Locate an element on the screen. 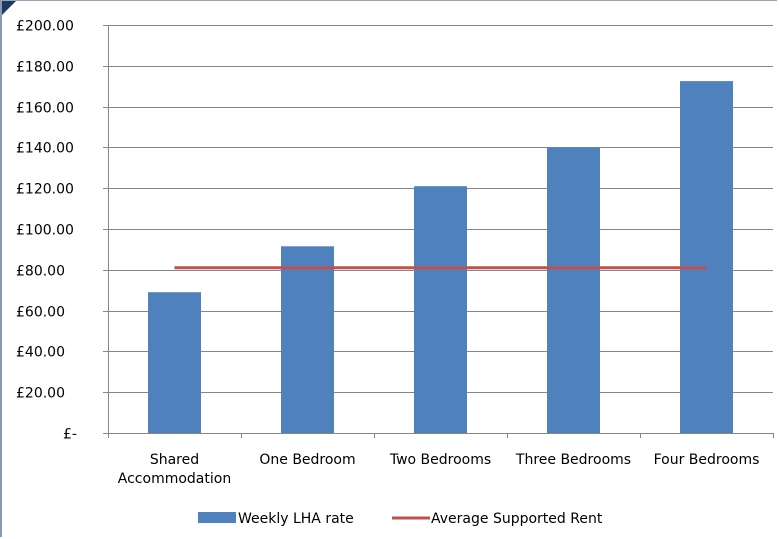 Image resolution: width=779 pixels, height=539 pixels. corner-mark is located at coordinates (9, 8).